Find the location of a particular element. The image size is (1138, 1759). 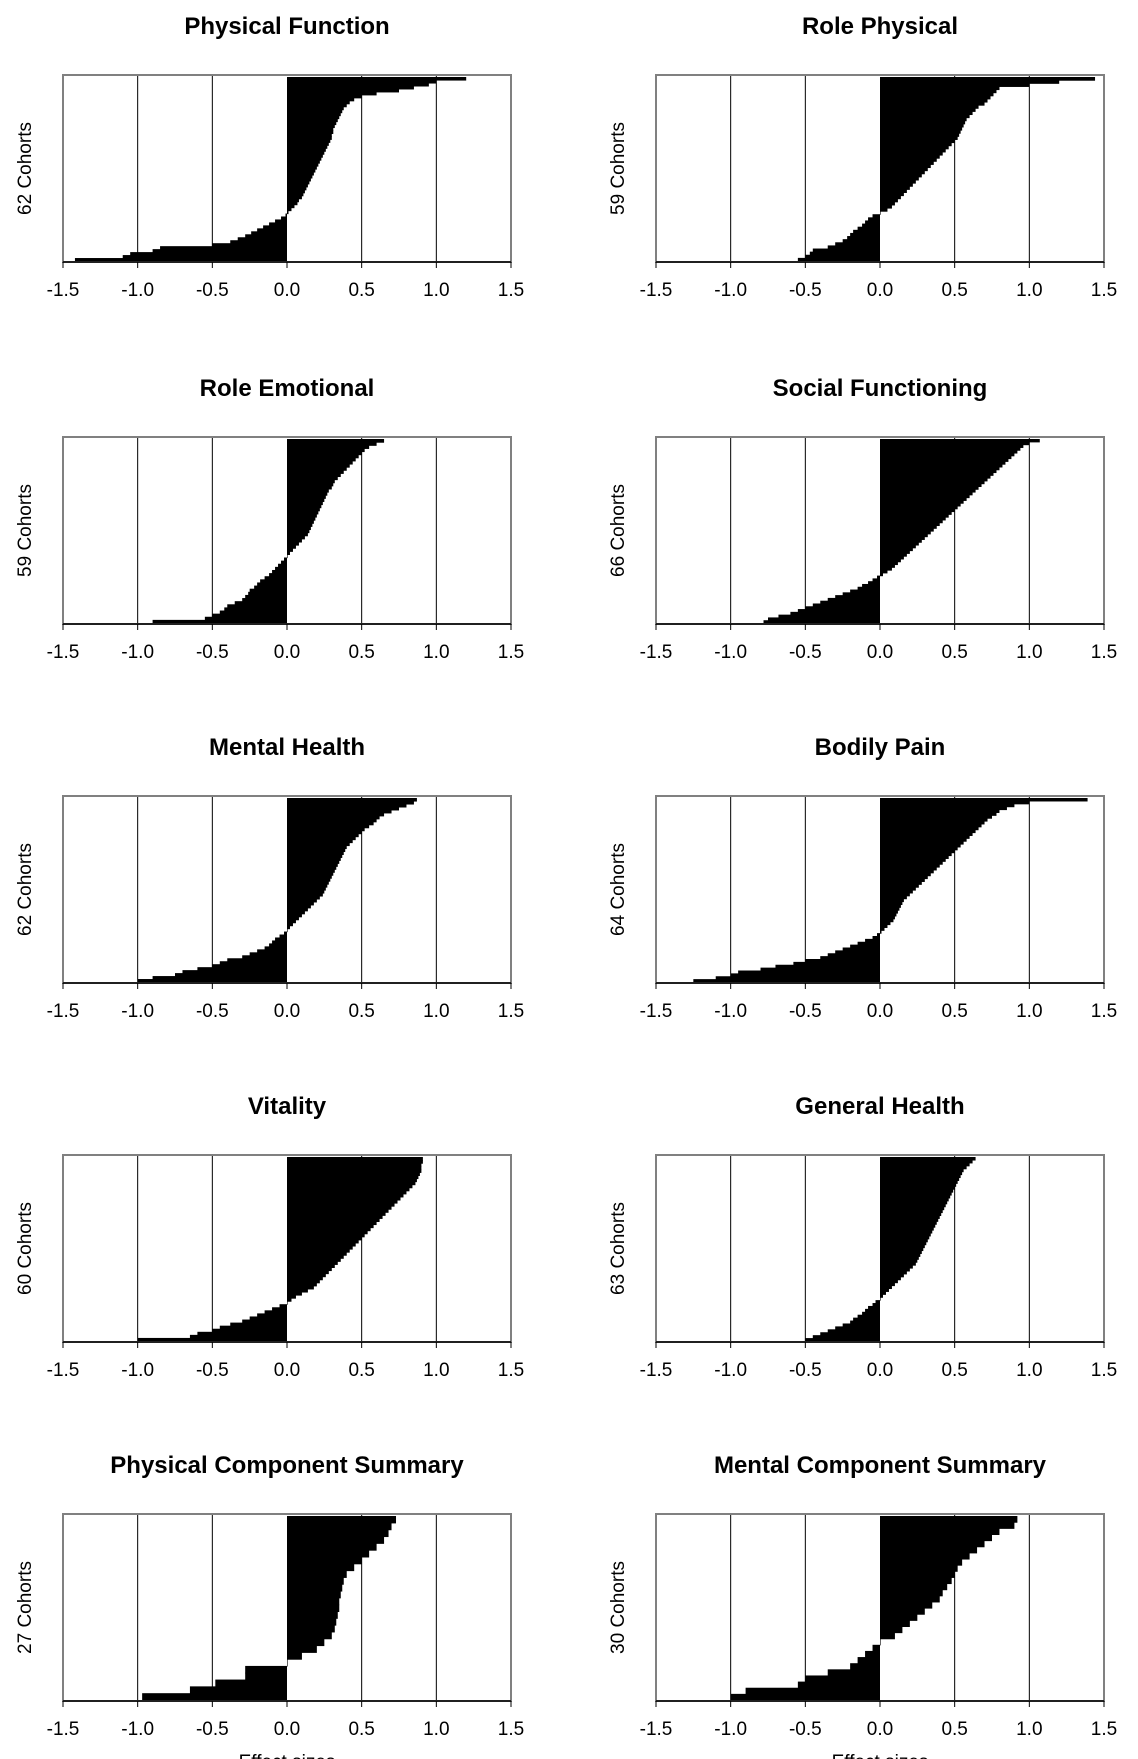

panel-title: Mental Health is located at coordinates (287, 747).